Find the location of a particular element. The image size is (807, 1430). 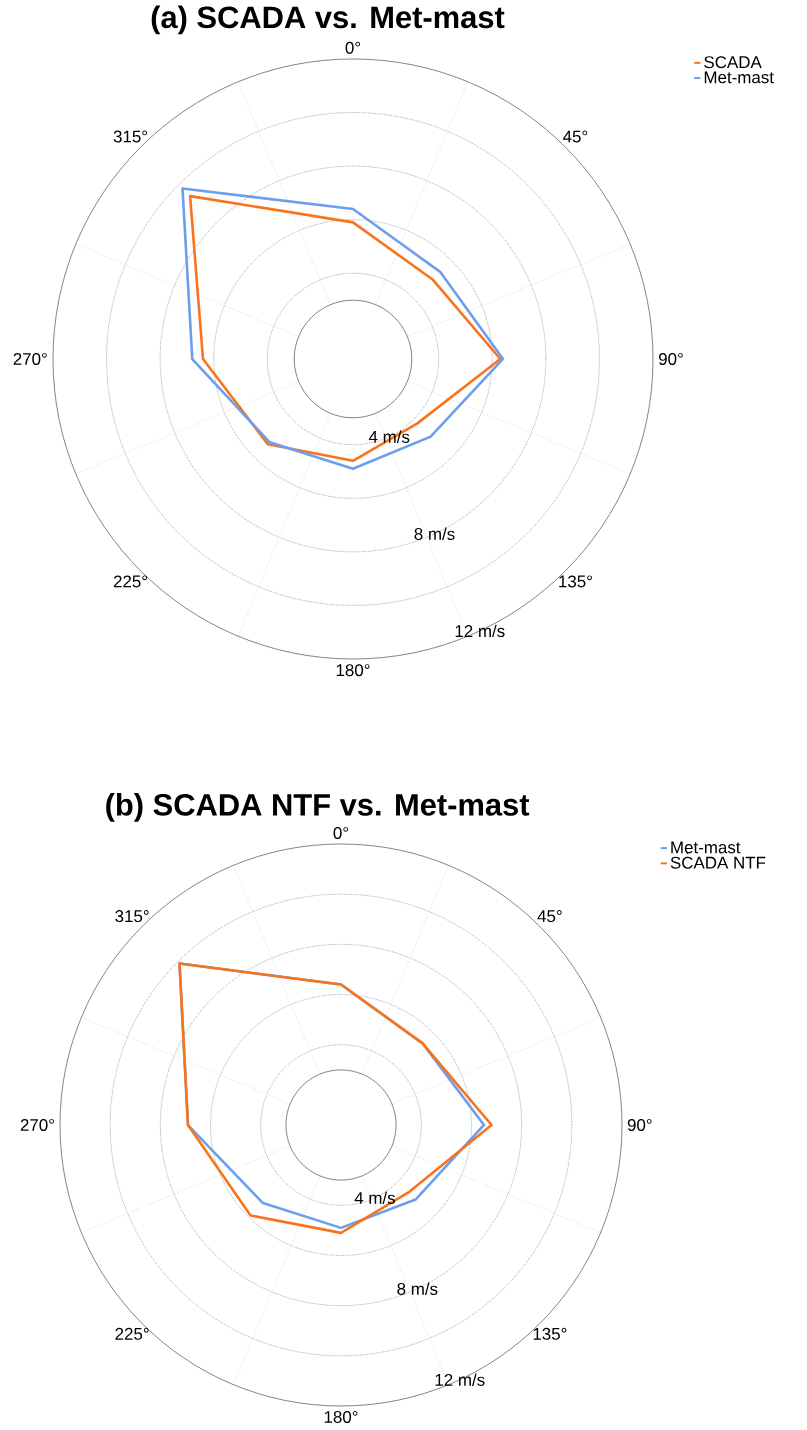

y-tick-label: 4 m/s is located at coordinates (375, 1197).